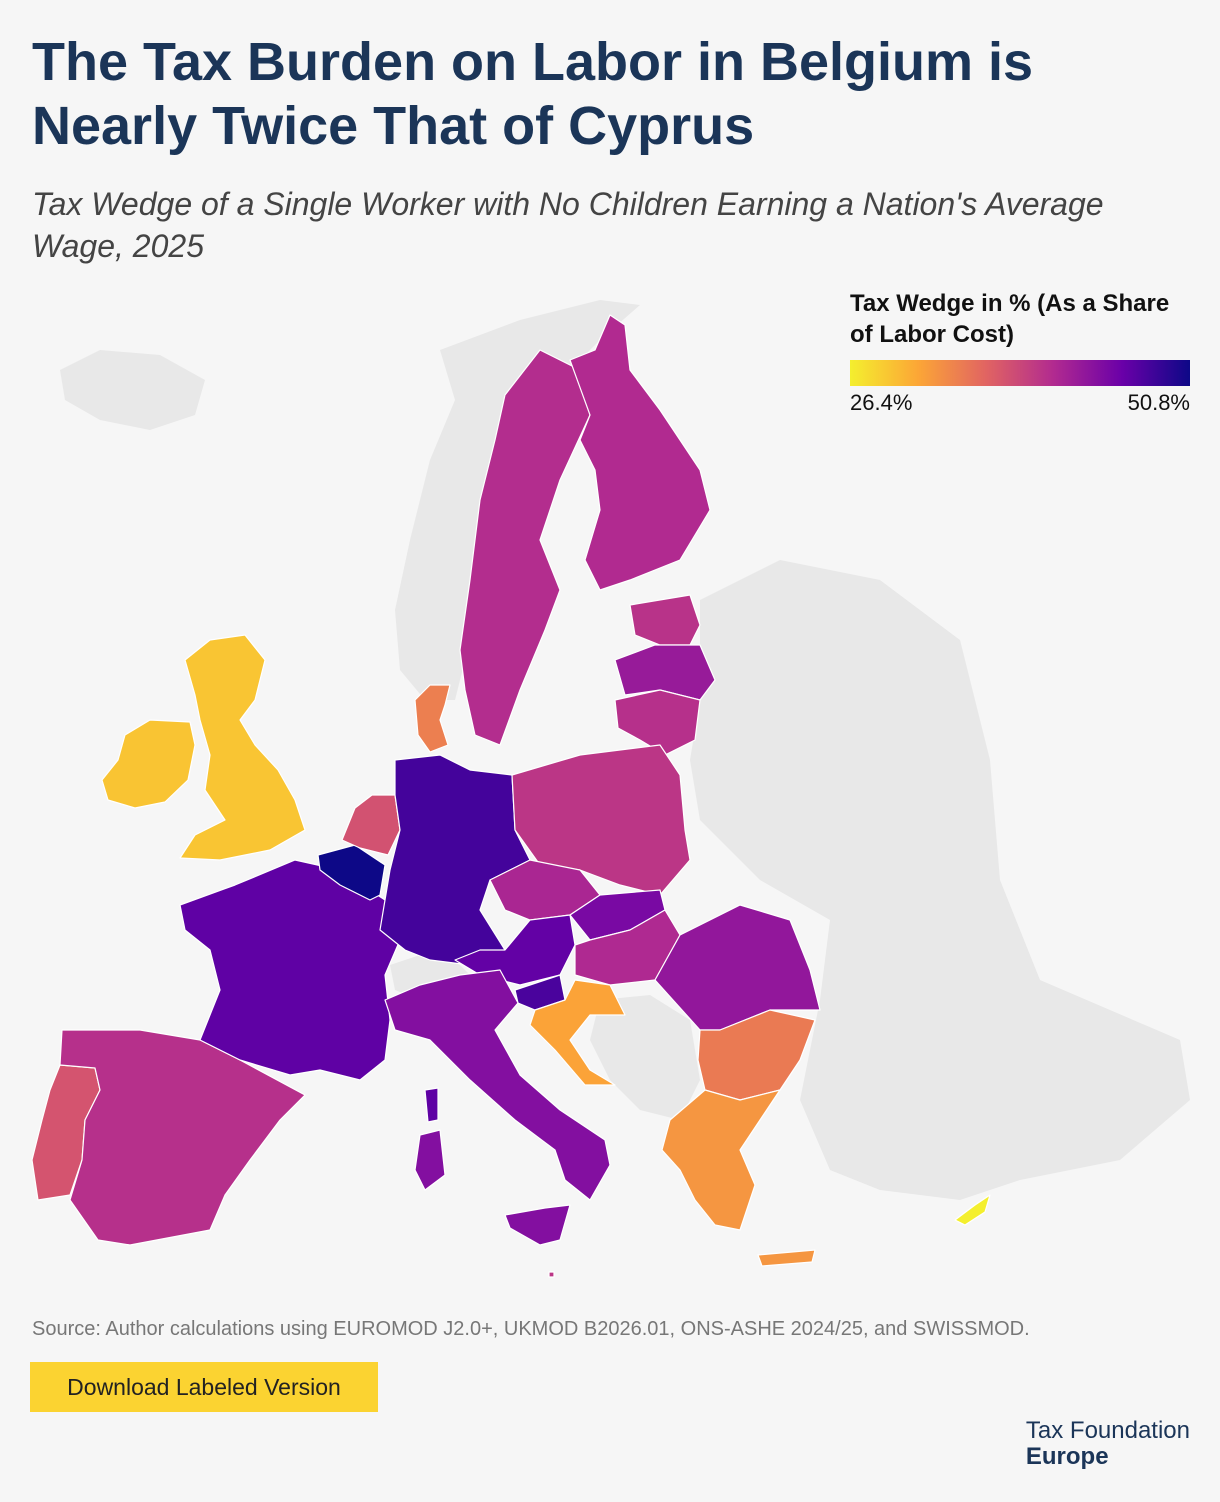  Describe the element at coordinates (1107, 1430) in the screenshot. I see `brand-name: Tax Foundation` at that location.